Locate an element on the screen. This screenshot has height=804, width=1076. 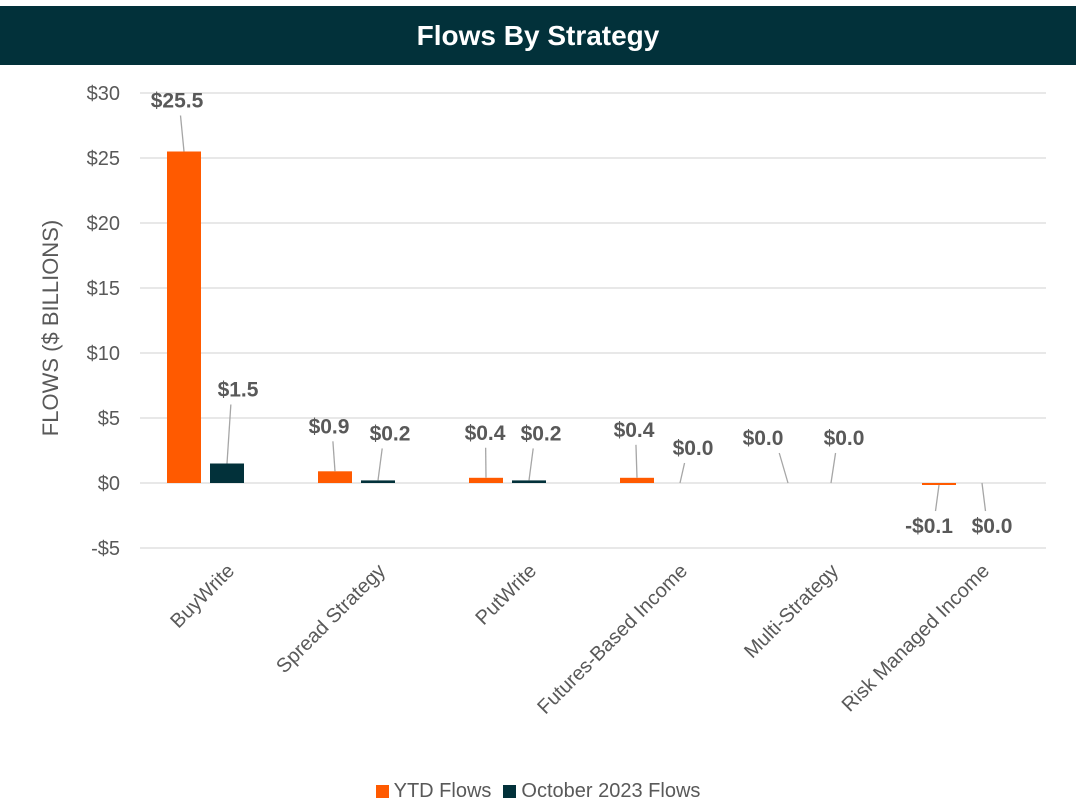
legend-item-ytd: YTD Flows is located at coordinates (433, 791).